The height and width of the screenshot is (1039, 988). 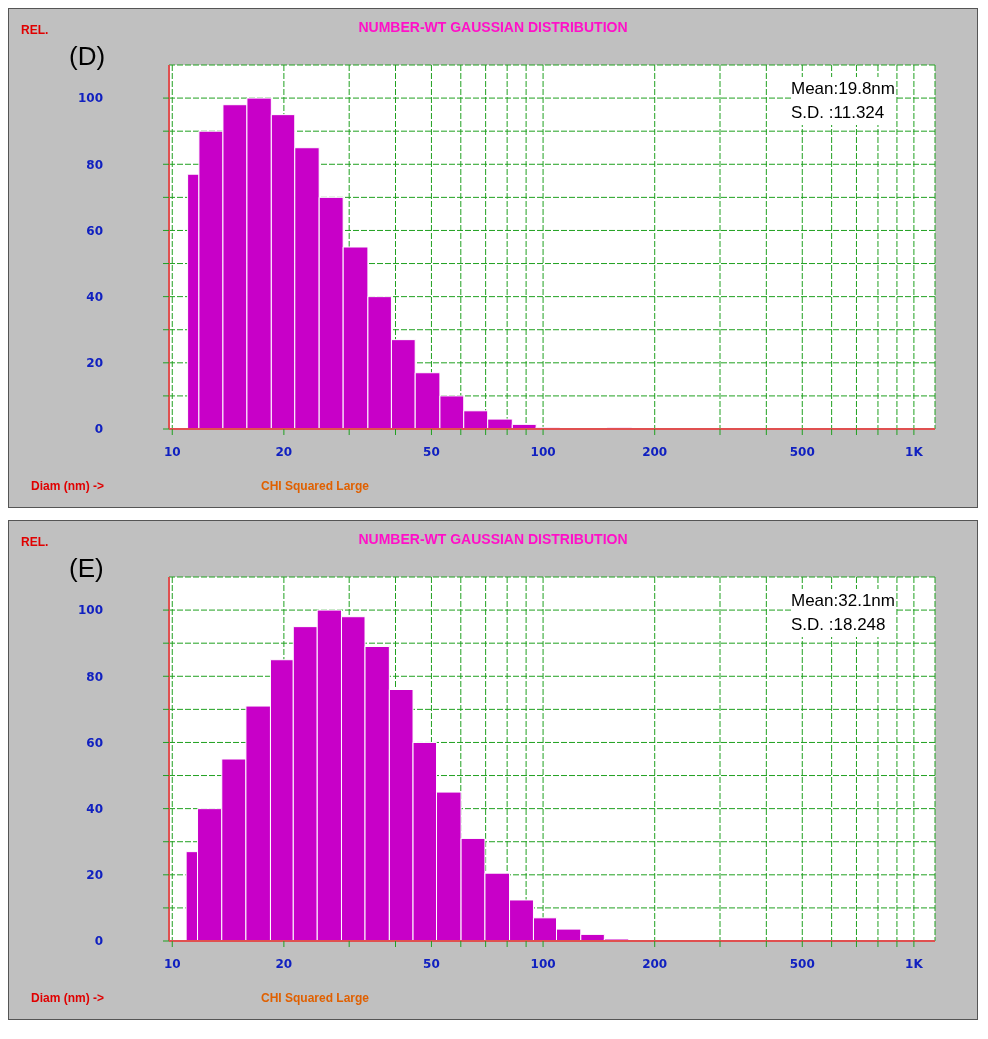 I want to click on annotation: S.D. :11.324, so click(x=838, y=113).